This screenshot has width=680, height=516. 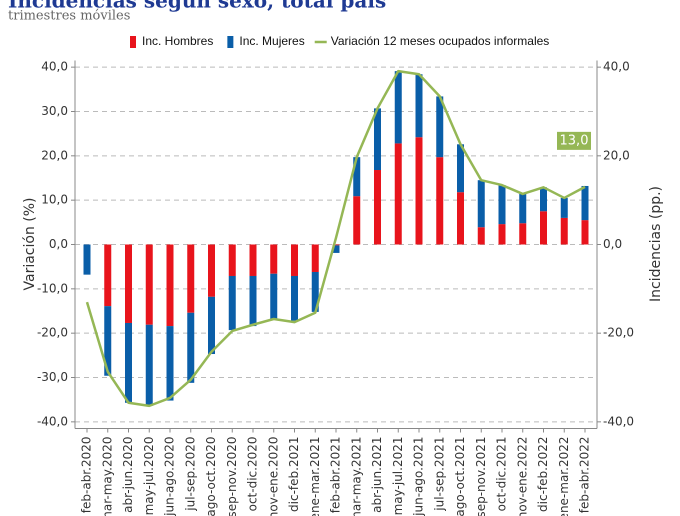 I want to click on x-tick-label: oct-dic.2020, so click(x=253, y=474).